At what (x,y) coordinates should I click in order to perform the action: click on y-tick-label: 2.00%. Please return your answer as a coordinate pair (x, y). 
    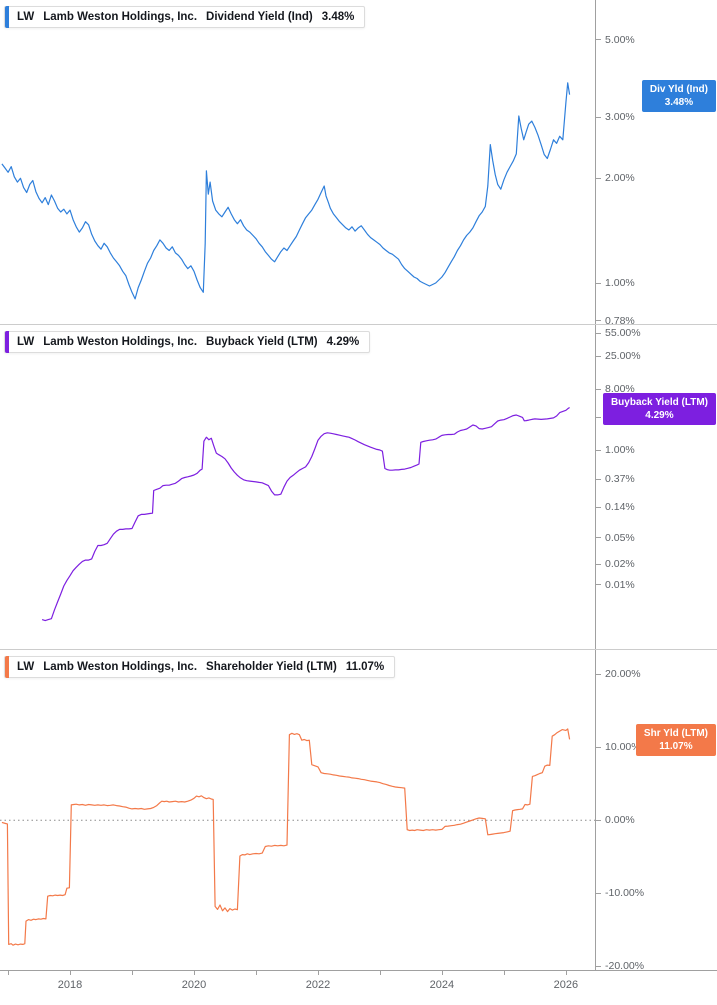
    Looking at the image, I should click on (615, 178).